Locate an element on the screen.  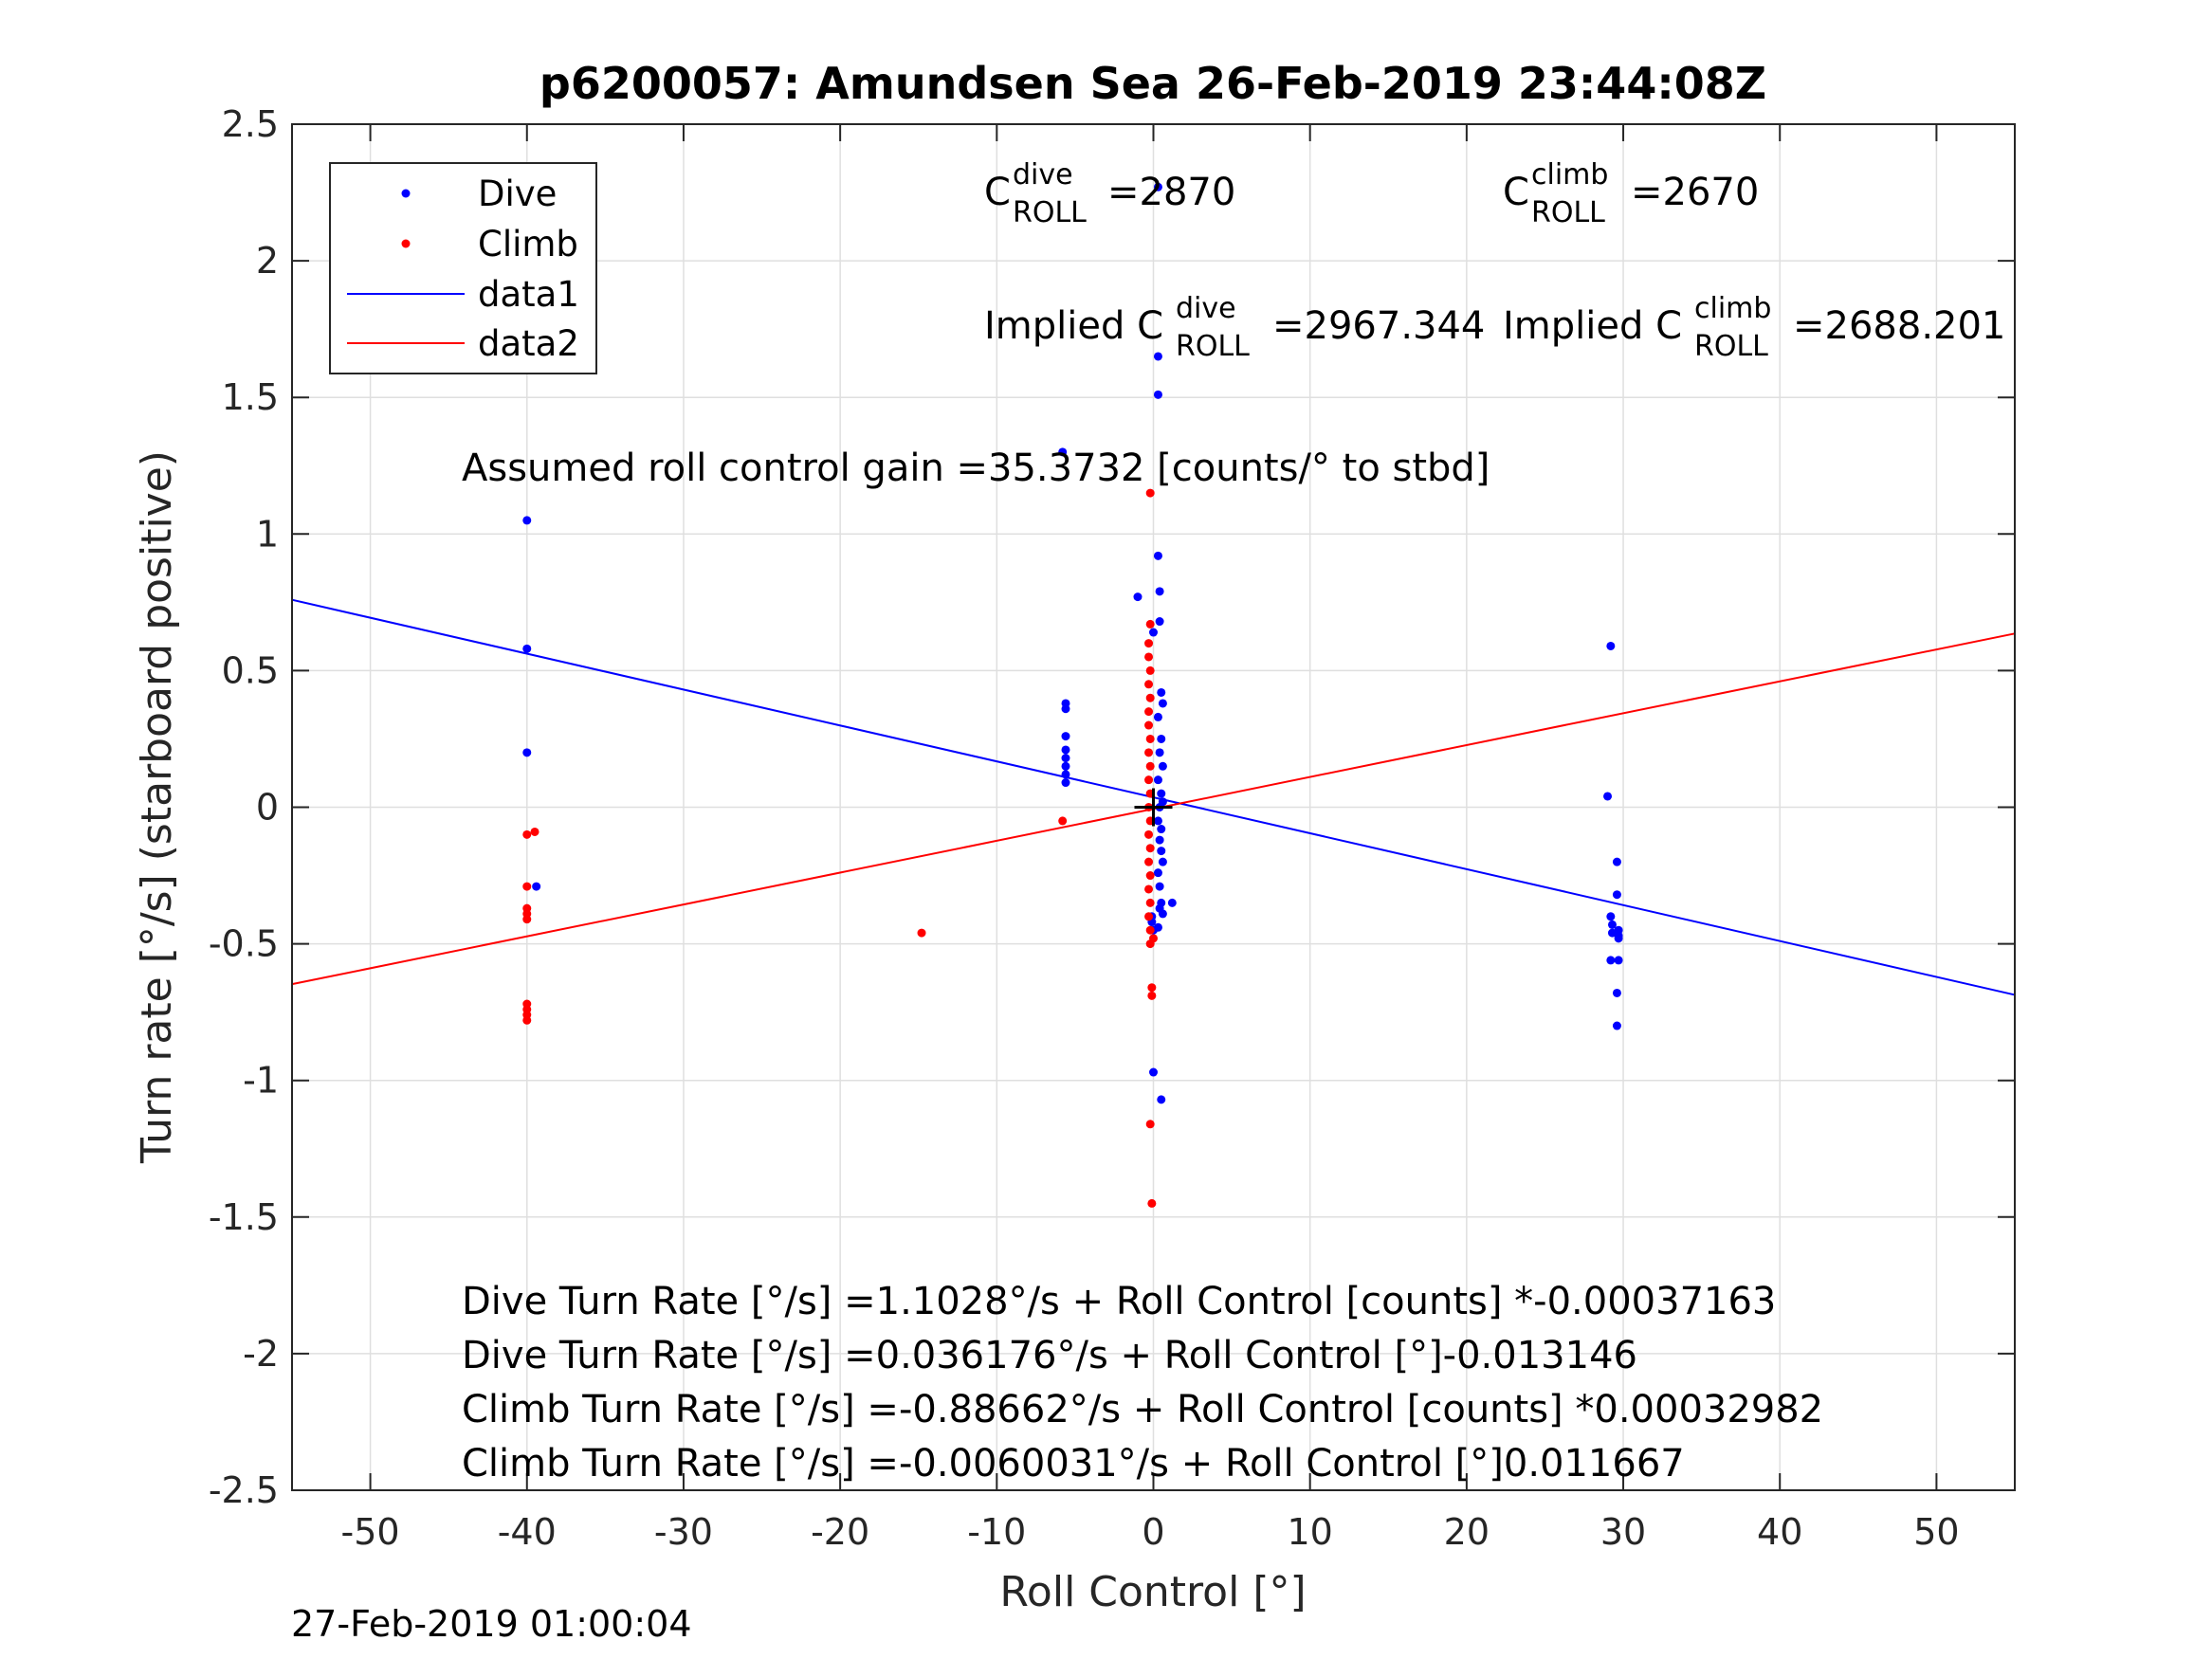
c-climb-sub: ROLL is located at coordinates (1568, 212).